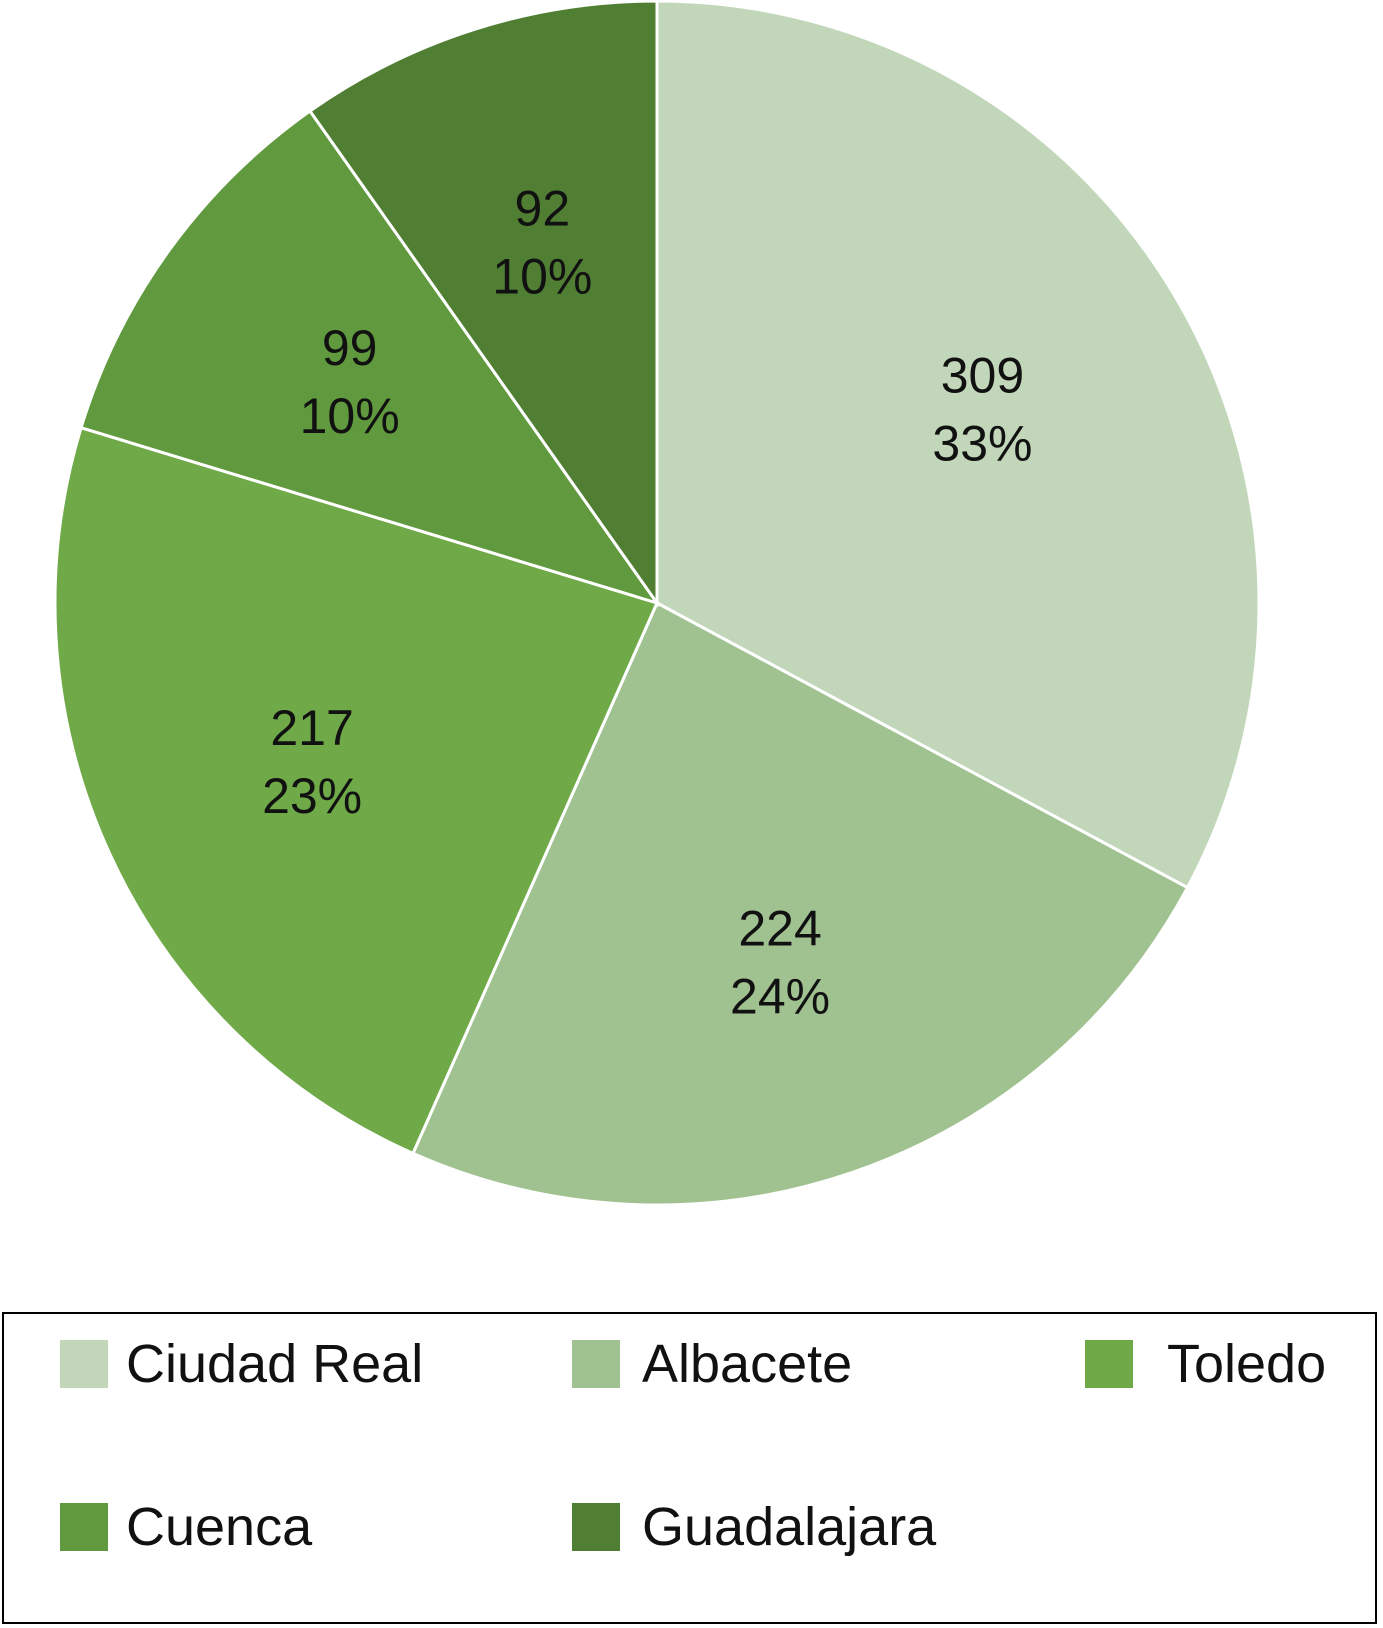  What do you see at coordinates (350, 348) in the screenshot?
I see `slice-value-label-cuenca: 99` at bounding box center [350, 348].